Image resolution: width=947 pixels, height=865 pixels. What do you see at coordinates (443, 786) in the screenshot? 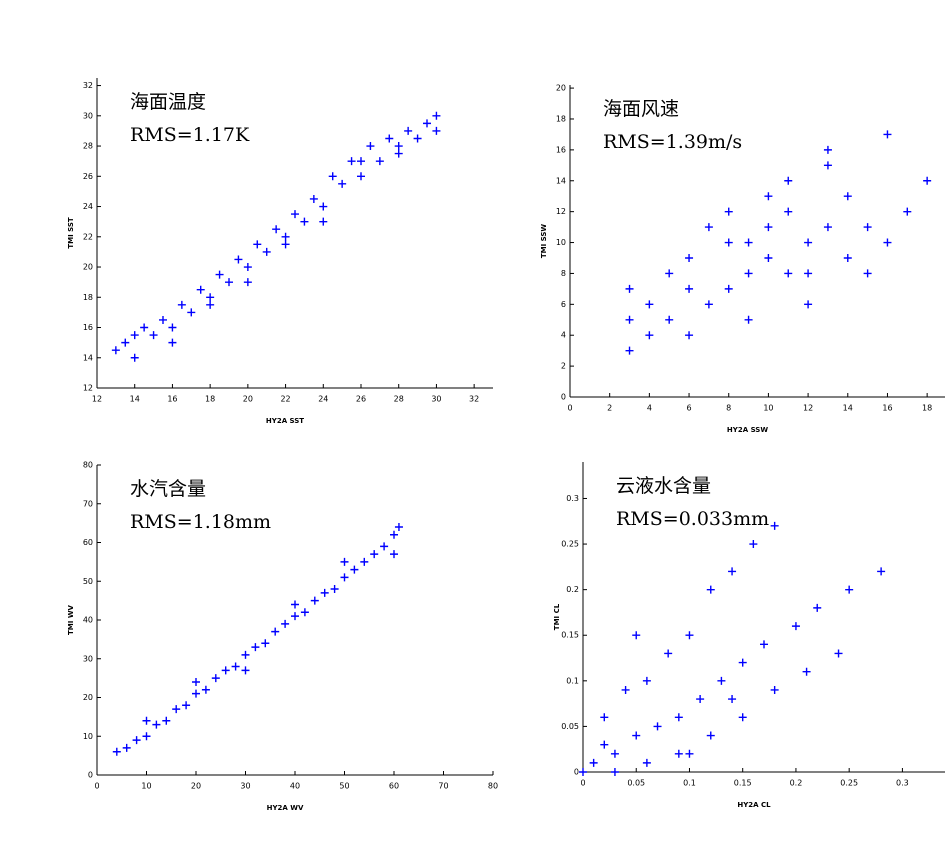
I see `x-tick-label: 70` at bounding box center [443, 786].